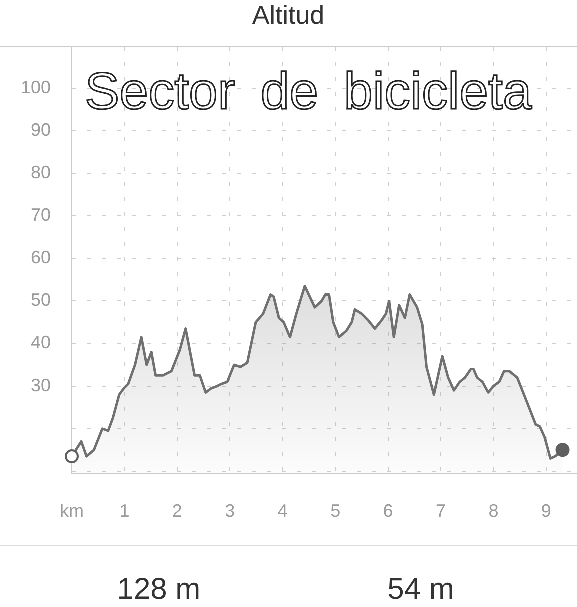 This screenshot has width=577, height=607. What do you see at coordinates (40, 130) in the screenshot?
I see `y-tick-label: 90` at bounding box center [40, 130].